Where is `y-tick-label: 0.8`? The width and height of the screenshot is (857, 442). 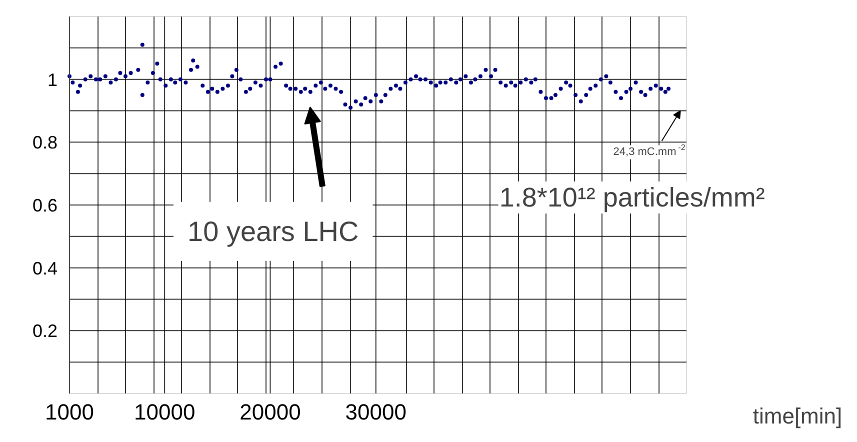 y-tick-label: 0.8 is located at coordinates (45, 142).